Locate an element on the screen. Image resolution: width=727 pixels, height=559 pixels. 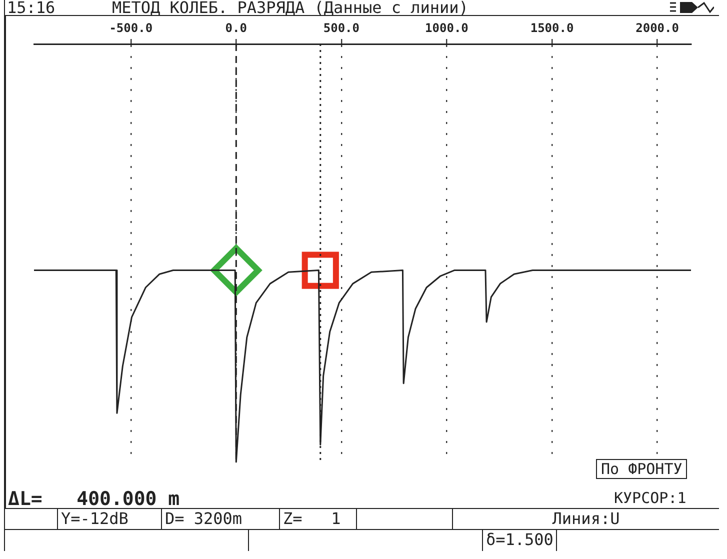
x-tick-label: 2000.0 is located at coordinates (657, 27).